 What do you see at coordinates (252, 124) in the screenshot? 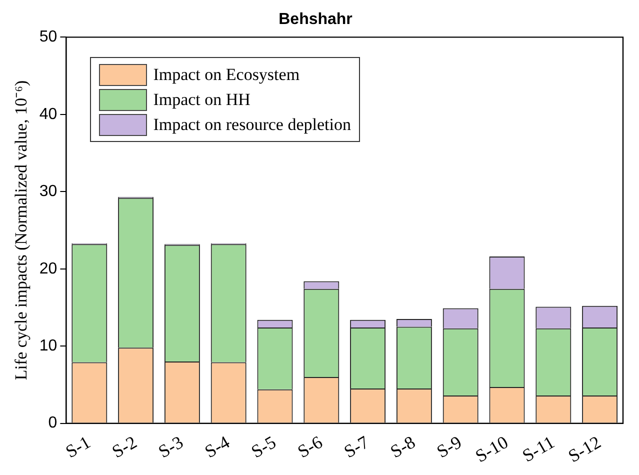
I see `legend-label: Impact on resource depletion` at bounding box center [252, 124].